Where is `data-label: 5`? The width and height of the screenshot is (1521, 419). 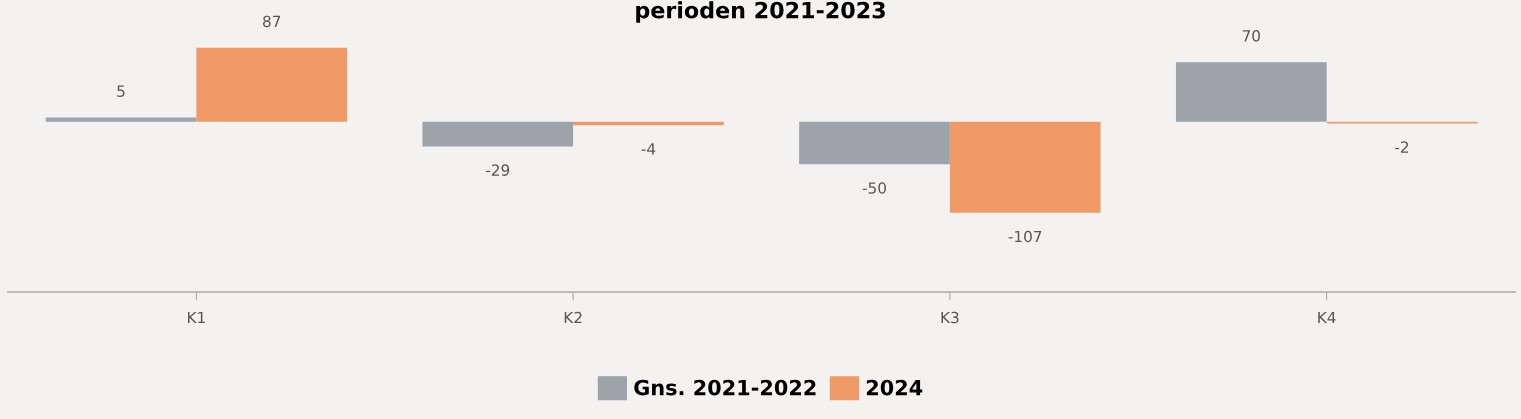 data-label: 5 is located at coordinates (121, 91).